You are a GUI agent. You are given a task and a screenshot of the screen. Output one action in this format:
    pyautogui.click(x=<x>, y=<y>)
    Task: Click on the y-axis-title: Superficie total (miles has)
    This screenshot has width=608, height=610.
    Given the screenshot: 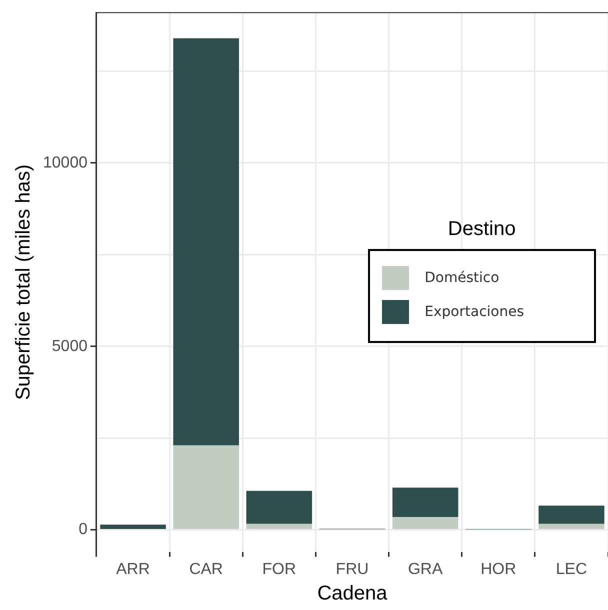 What is the action you would take?
    pyautogui.click(x=23, y=282)
    